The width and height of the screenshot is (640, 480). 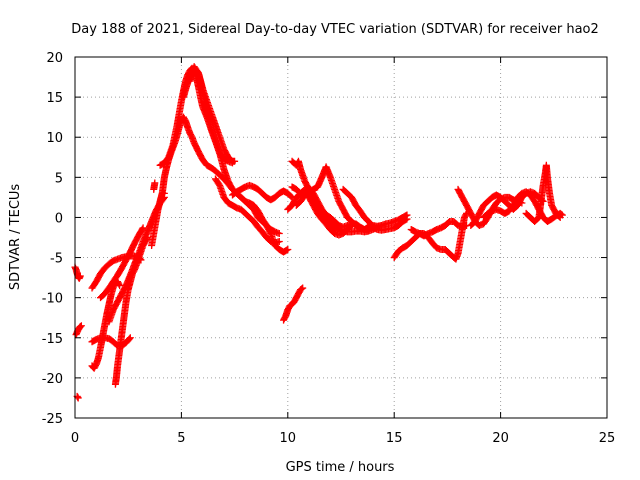 I want to click on series-sat-p, so click(x=247, y=211).